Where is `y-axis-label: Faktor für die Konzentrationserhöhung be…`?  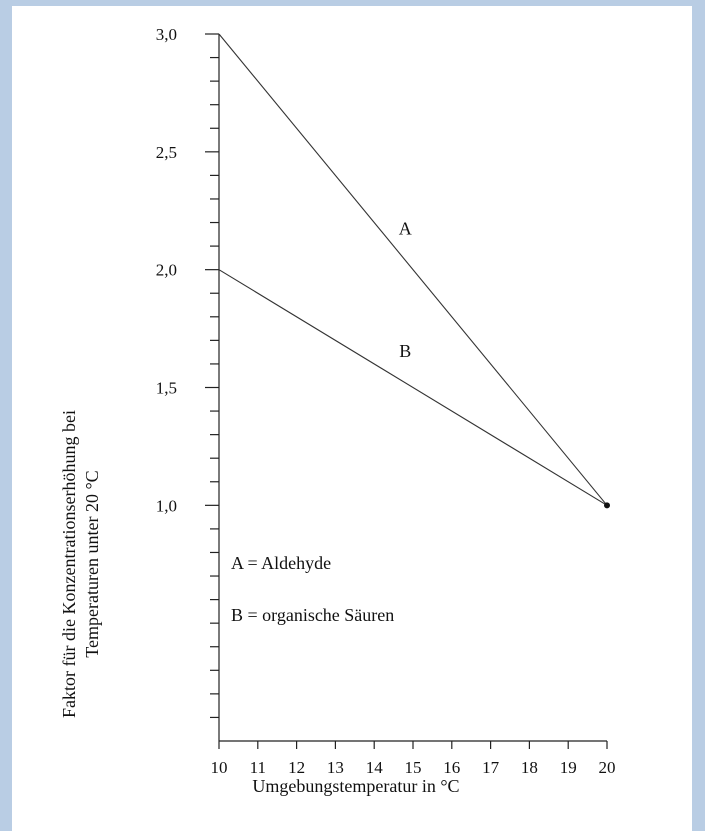
y-axis-label: Faktor für die Konzentrationserhöhung be… is located at coordinates (80, 564).